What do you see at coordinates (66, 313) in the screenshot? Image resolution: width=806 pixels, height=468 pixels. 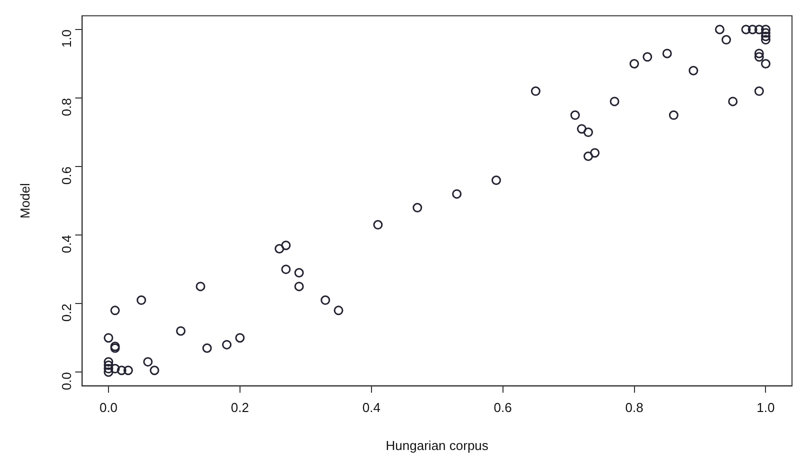 I see `y-tick-label: 0.2` at bounding box center [66, 313].